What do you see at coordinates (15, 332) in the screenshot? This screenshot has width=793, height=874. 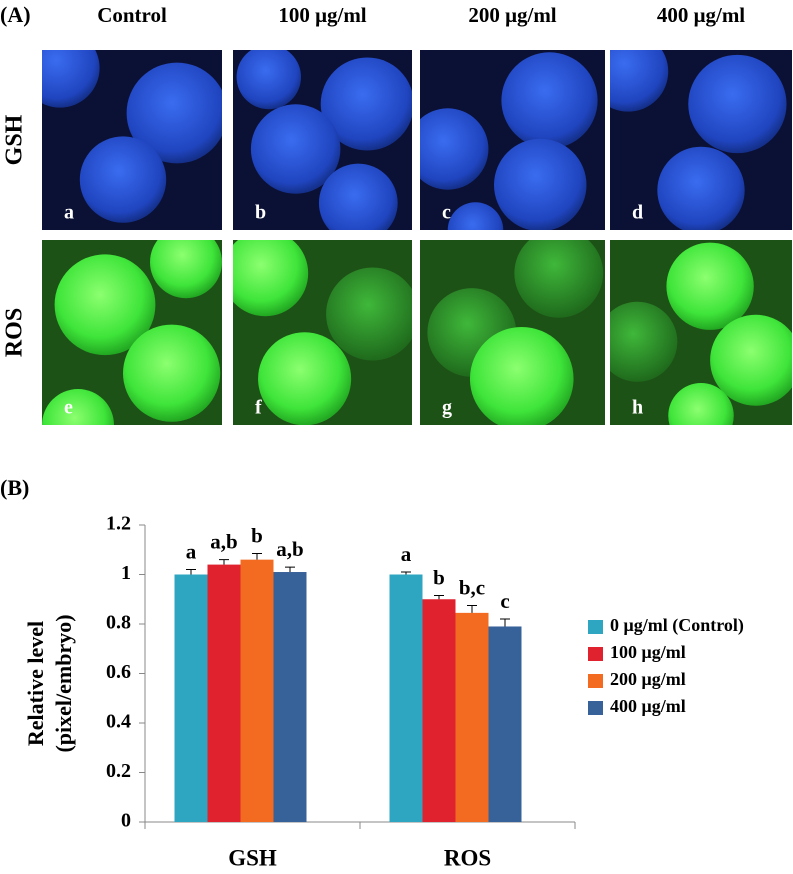 I see `row-label: ROS` at bounding box center [15, 332].